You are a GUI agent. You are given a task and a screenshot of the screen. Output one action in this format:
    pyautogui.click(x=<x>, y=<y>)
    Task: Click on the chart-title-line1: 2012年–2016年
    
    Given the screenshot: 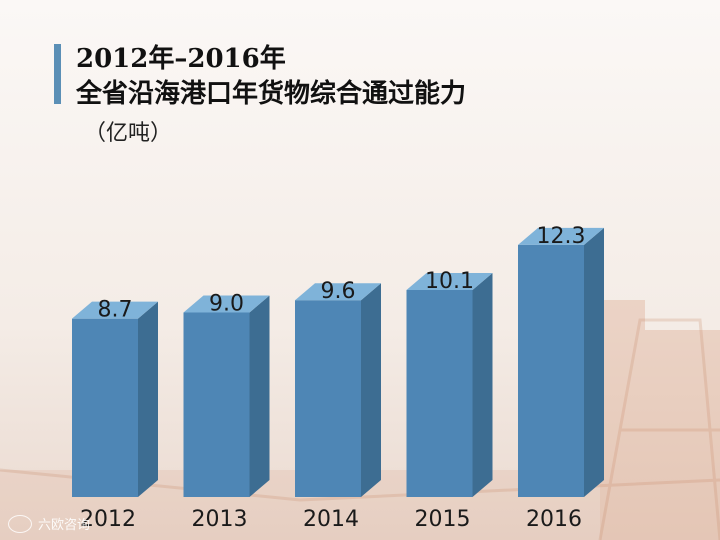 What is the action you would take?
    pyautogui.click(x=181, y=59)
    